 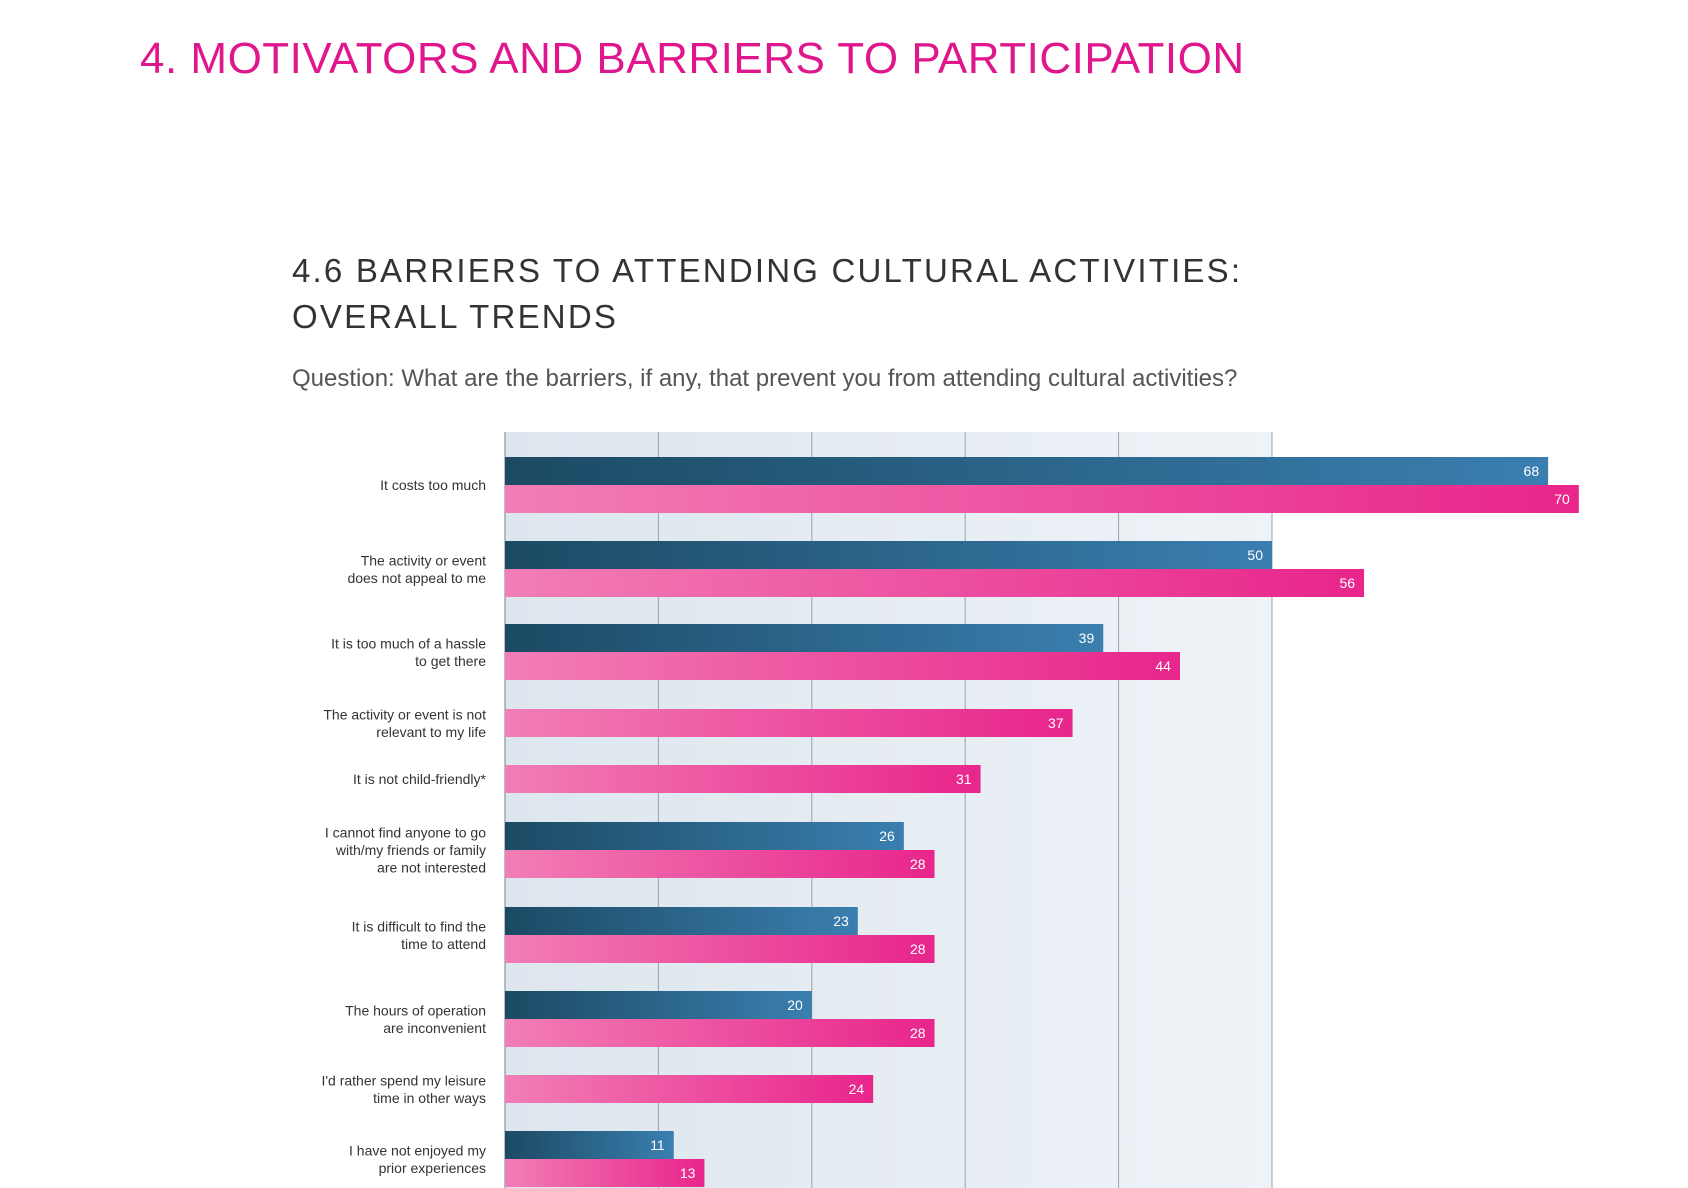 What do you see at coordinates (423, 560) in the screenshot?
I see `category-label: The activity or event` at bounding box center [423, 560].